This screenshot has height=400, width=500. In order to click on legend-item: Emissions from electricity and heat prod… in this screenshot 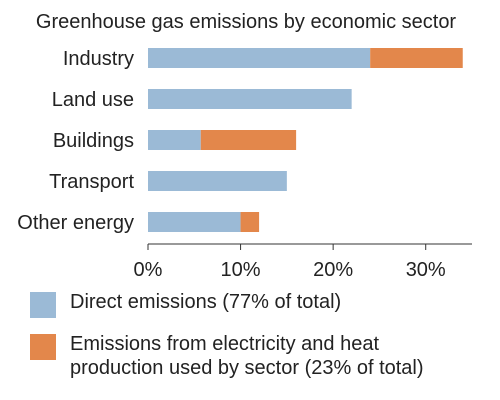, I will do `click(260, 356)`.